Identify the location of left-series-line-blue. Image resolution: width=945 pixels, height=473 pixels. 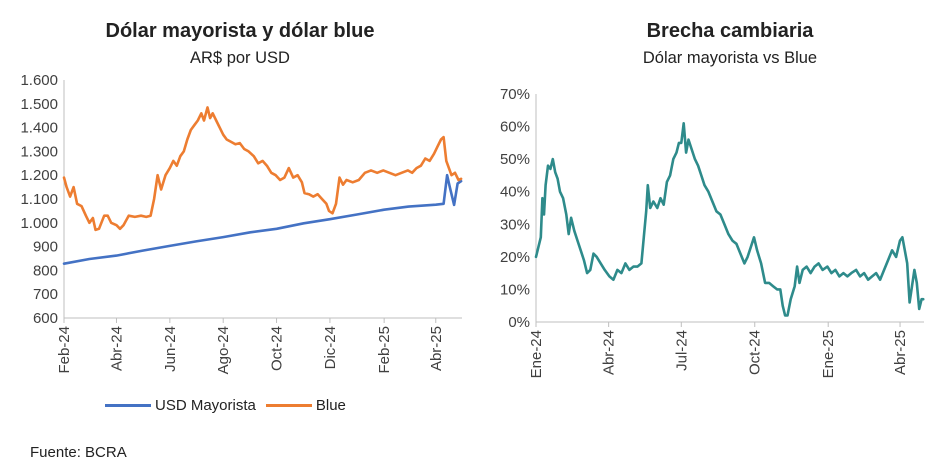
(262, 169).